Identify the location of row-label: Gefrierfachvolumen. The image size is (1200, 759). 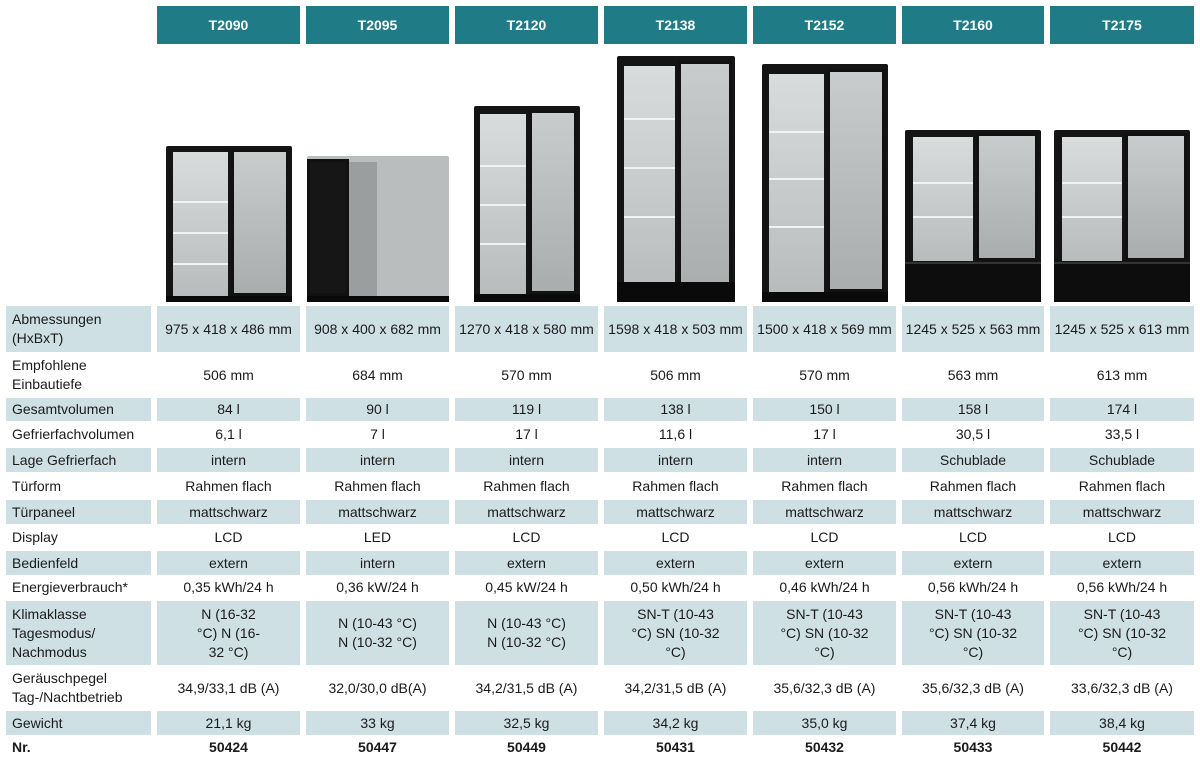
(73, 434).